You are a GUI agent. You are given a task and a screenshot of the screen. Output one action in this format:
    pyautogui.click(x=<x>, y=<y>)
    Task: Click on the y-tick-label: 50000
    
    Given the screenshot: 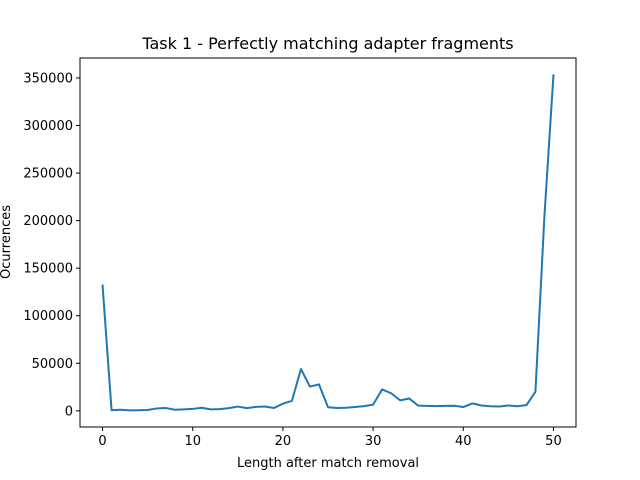 What is the action you would take?
    pyautogui.click(x=52, y=364)
    